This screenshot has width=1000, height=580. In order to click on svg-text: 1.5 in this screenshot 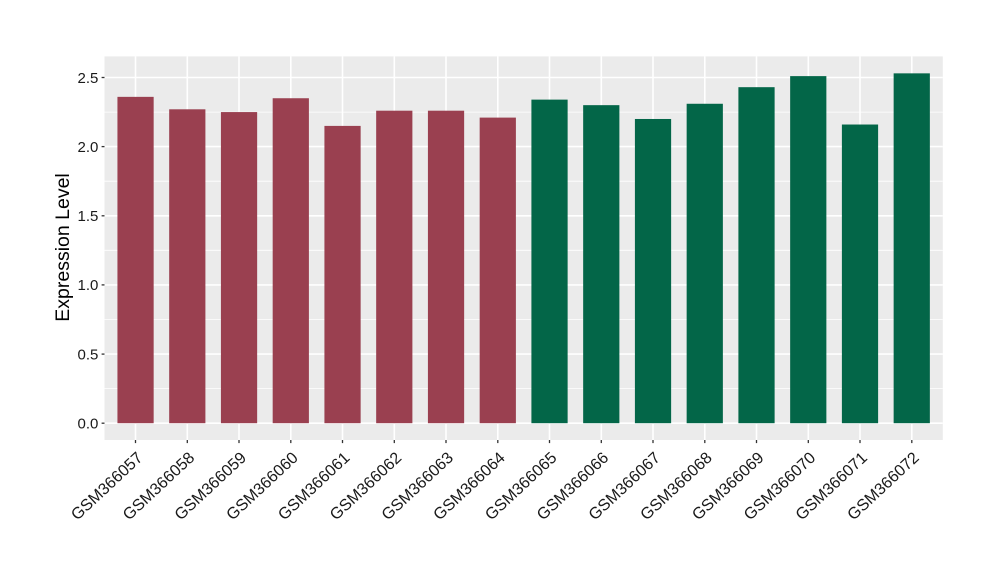, I will do `click(88, 216)`.